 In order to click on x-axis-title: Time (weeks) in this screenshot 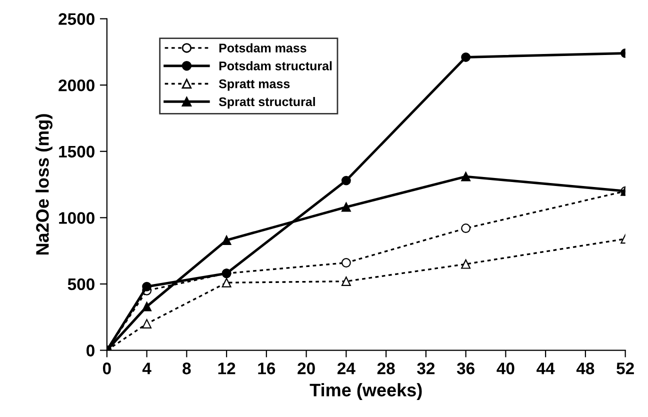, I will do `click(366, 391)`.